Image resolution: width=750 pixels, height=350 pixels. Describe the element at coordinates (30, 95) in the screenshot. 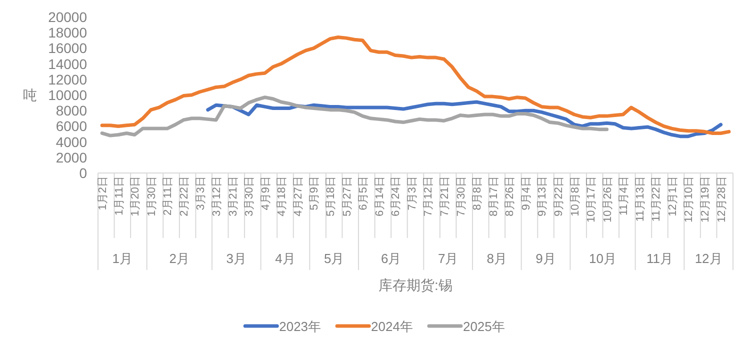

I see `y-axis-title: 吨` at that location.